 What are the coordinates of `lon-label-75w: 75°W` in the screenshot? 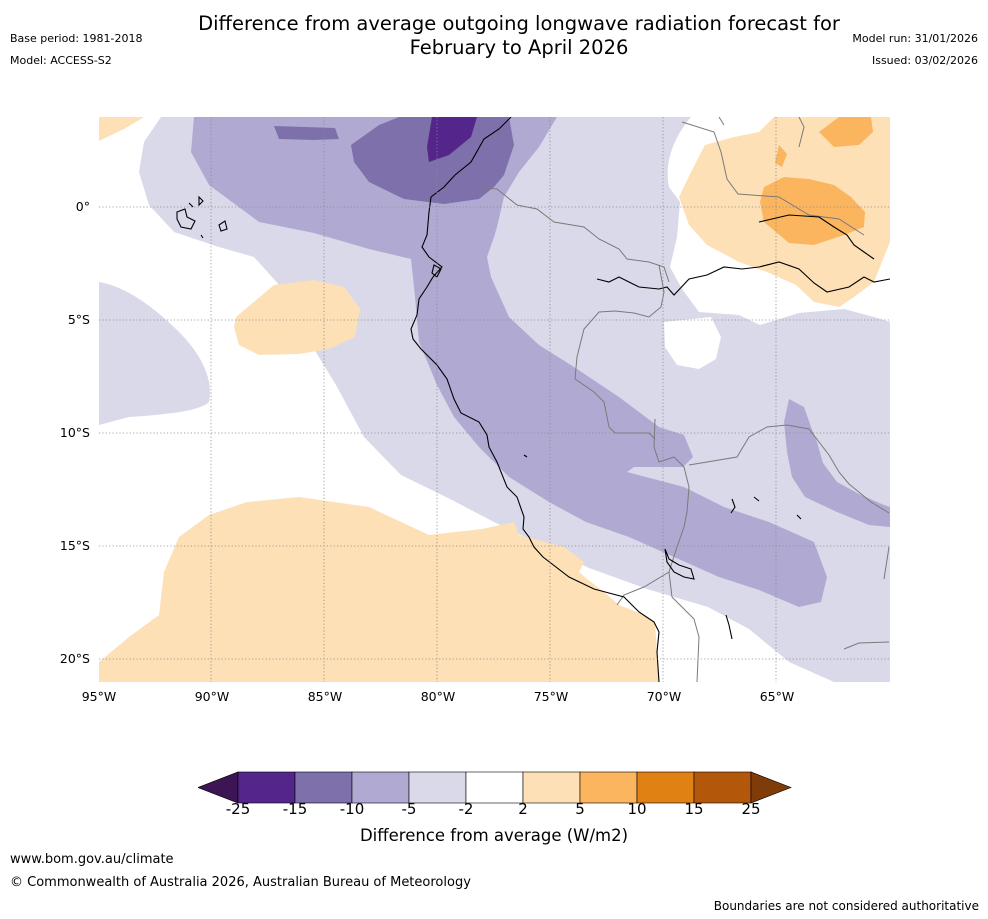 It's located at (551, 696).